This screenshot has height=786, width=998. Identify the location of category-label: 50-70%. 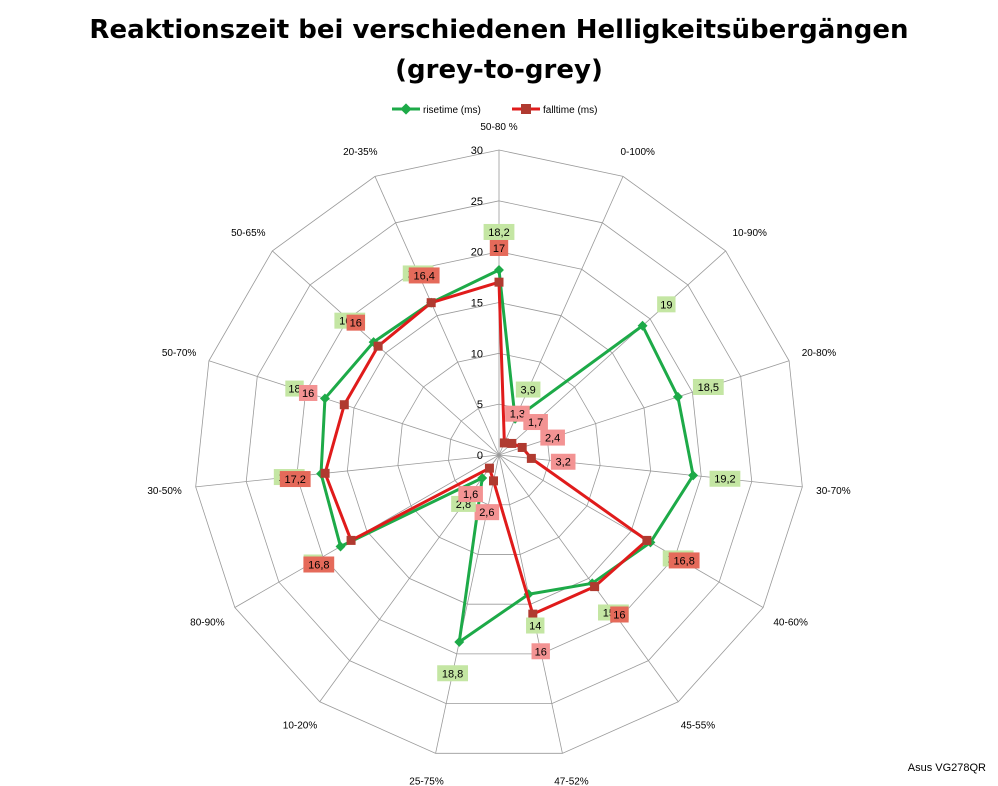
(179, 353).